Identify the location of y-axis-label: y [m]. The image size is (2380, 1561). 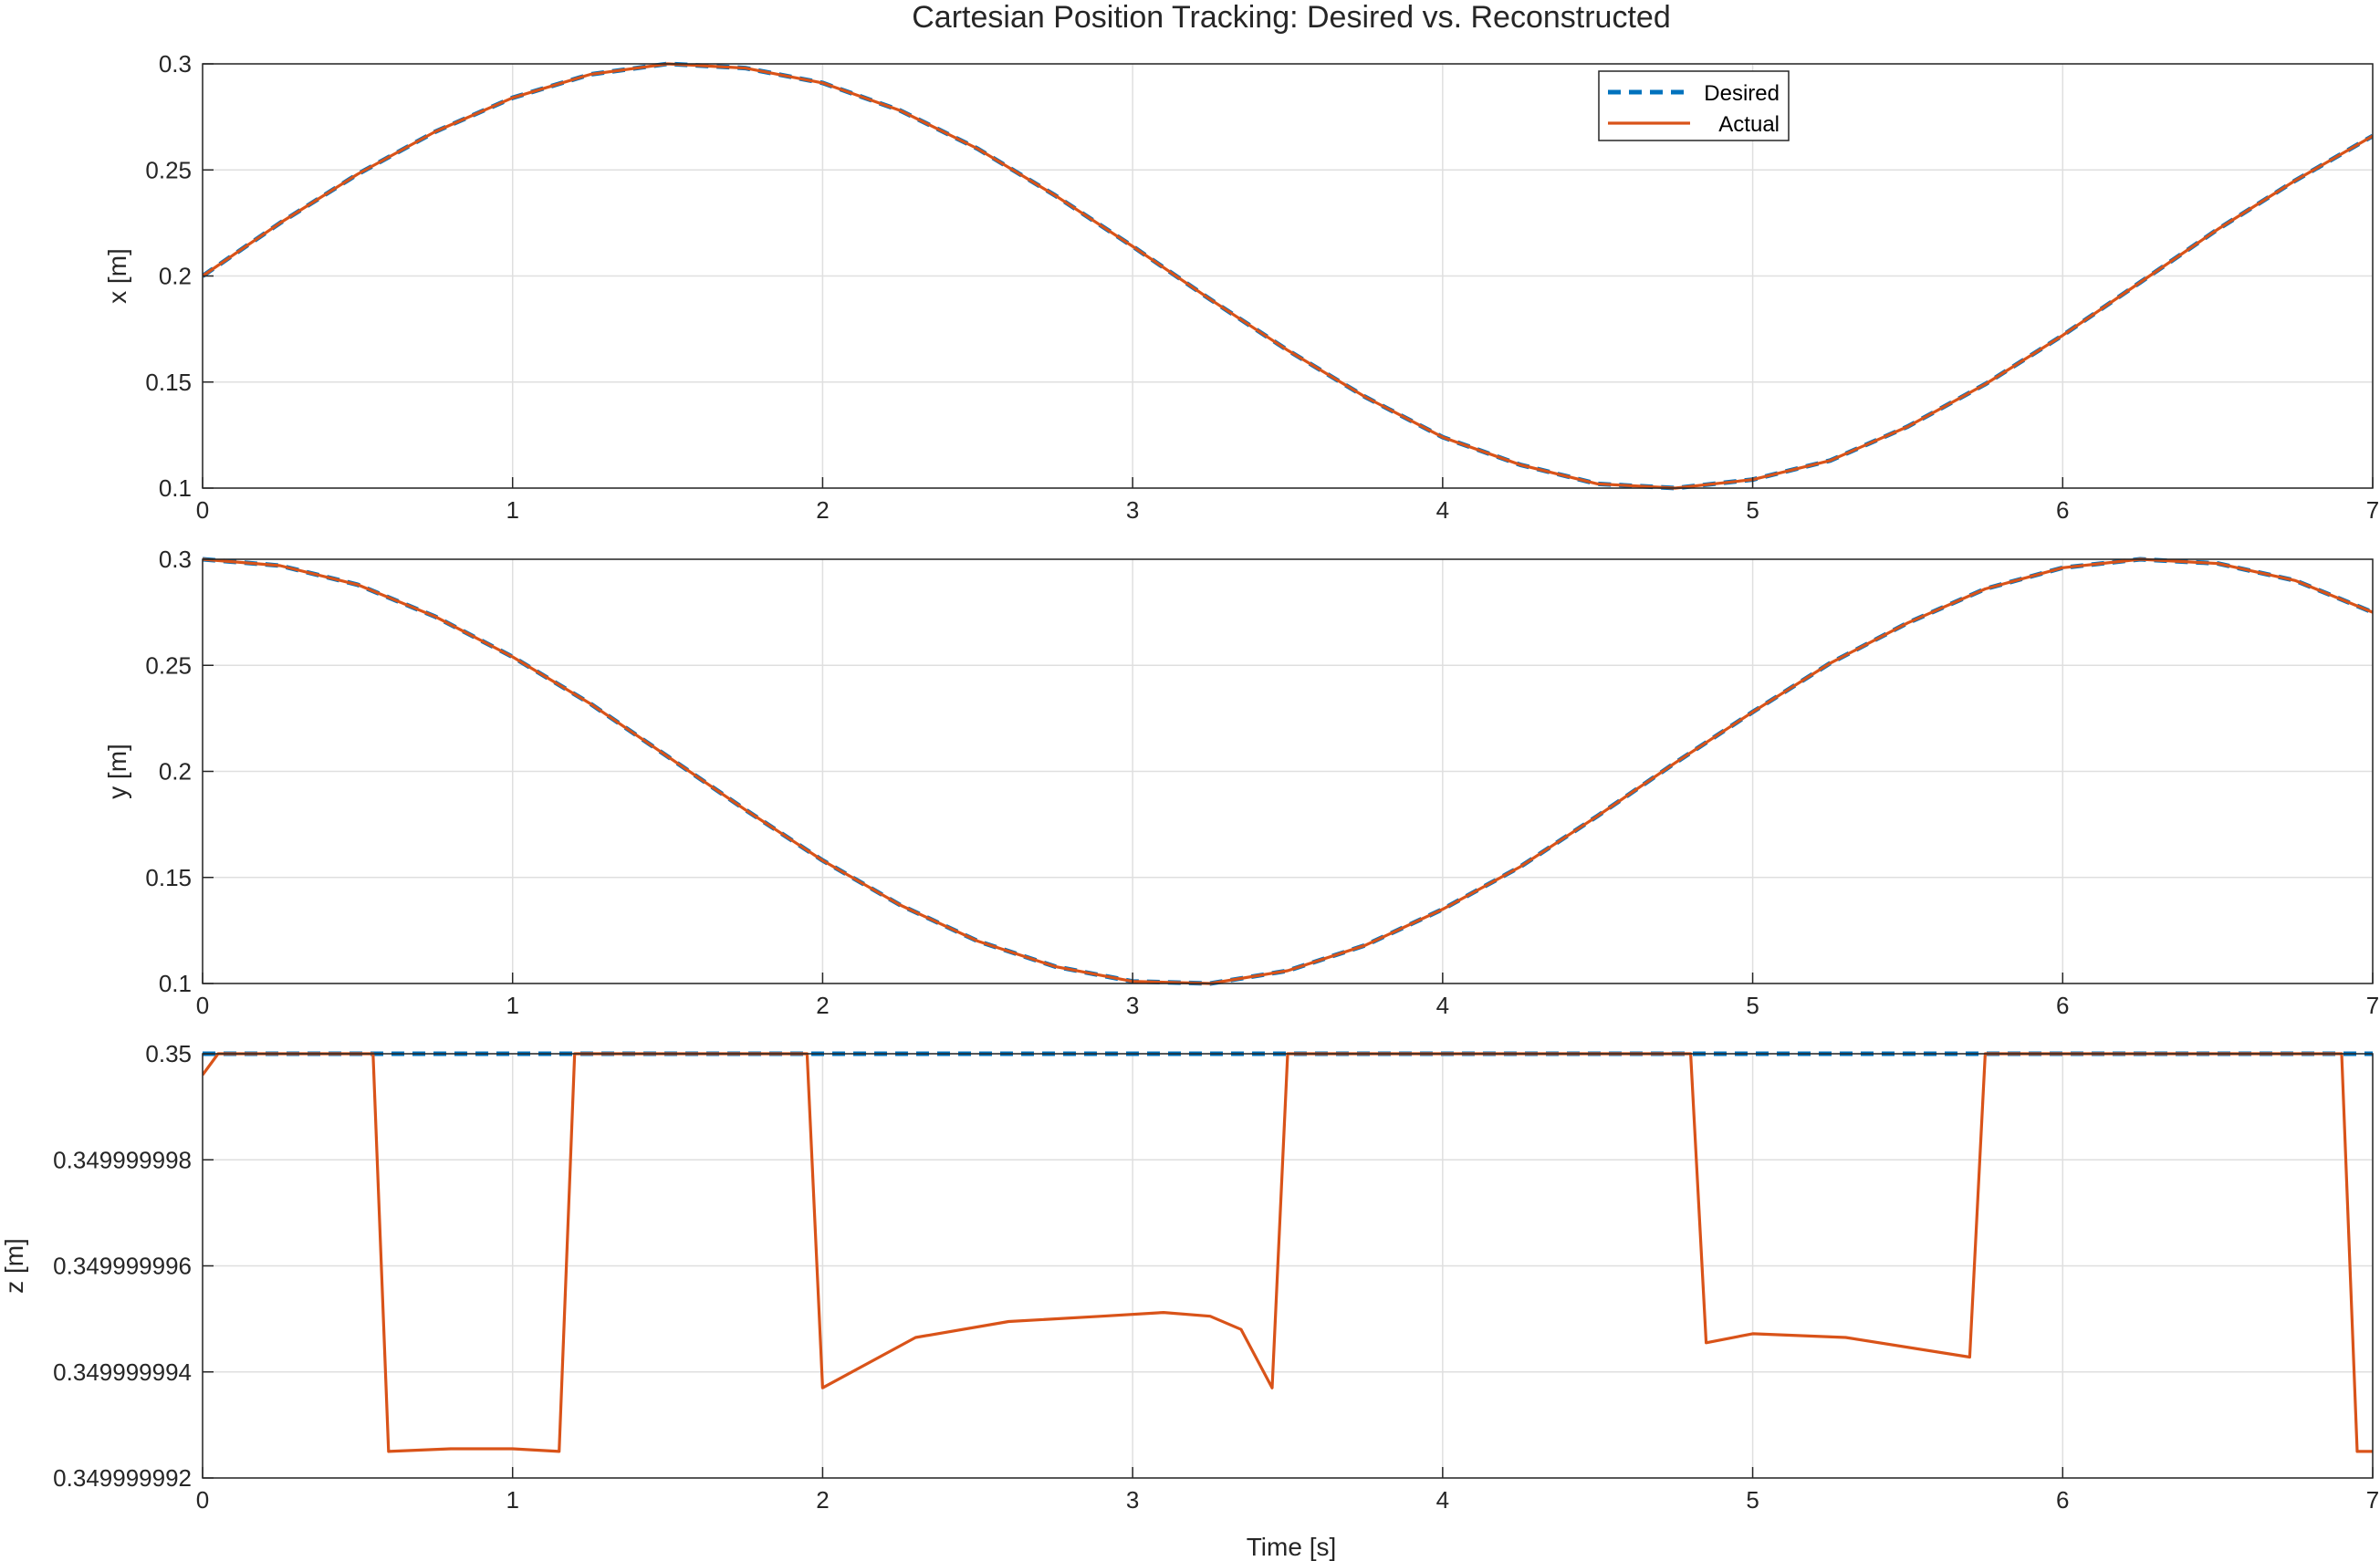
(117, 771).